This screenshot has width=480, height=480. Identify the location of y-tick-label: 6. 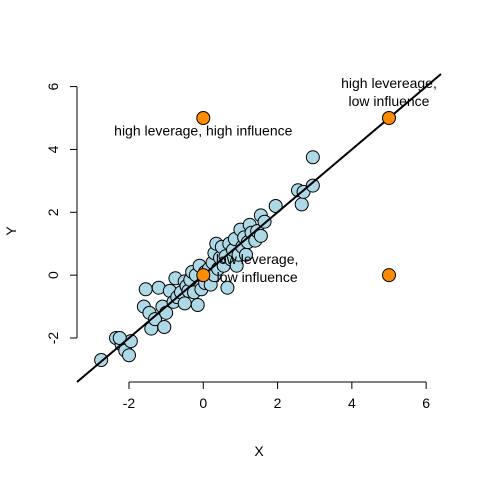
(53, 86).